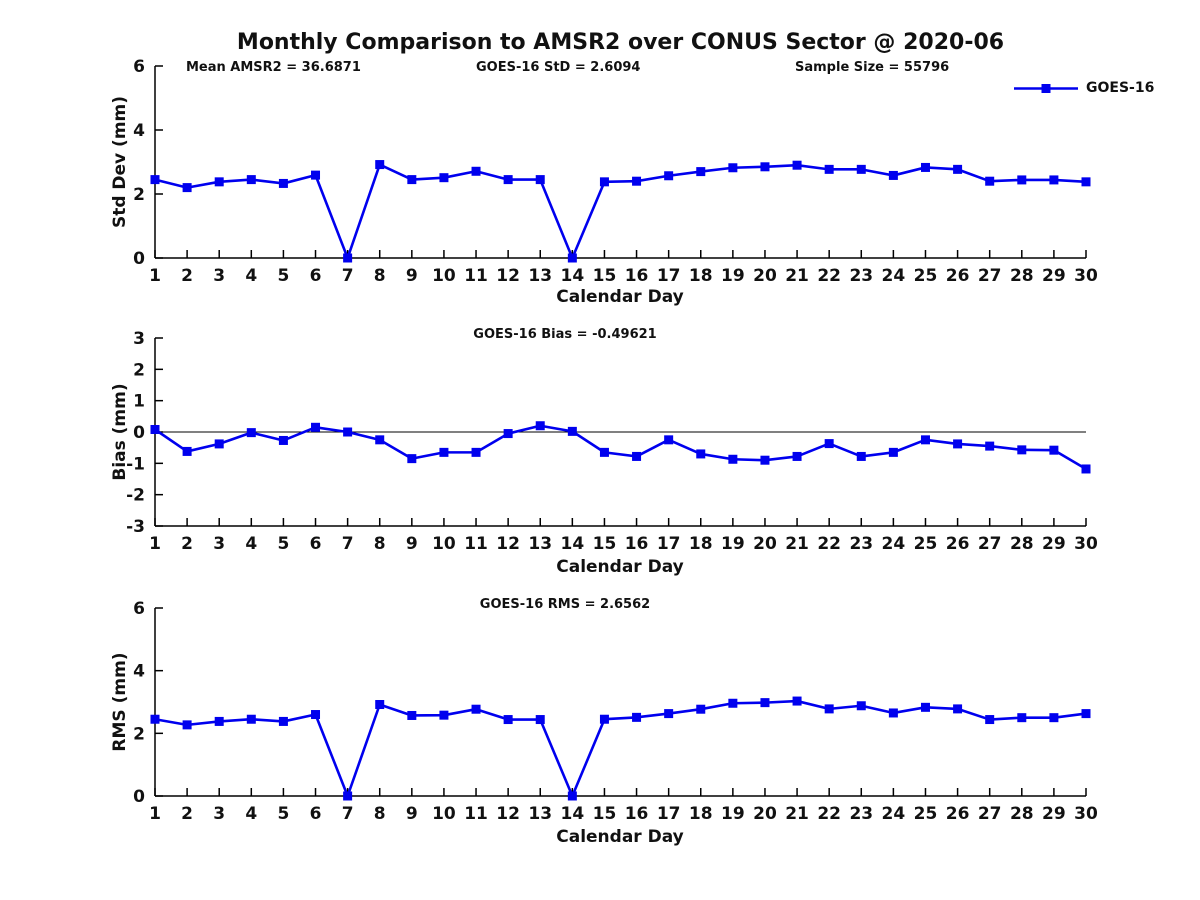 This screenshot has height=900, width=1200. Describe the element at coordinates (251, 276) in the screenshot. I see `x-tick-label: 4` at that location.